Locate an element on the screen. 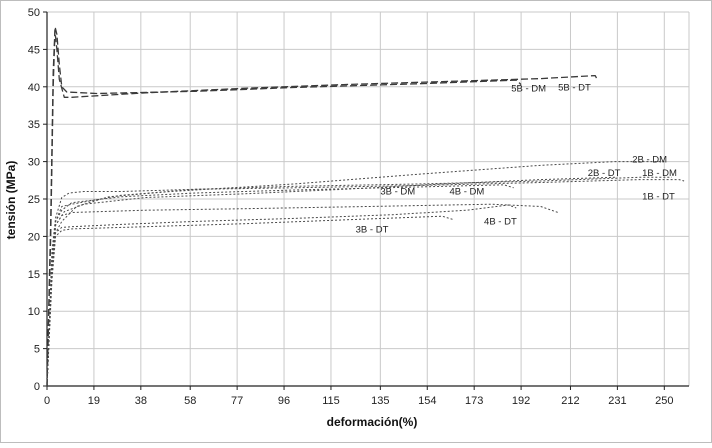 The image size is (712, 448). y-tick-label: 35 is located at coordinates (34, 125).